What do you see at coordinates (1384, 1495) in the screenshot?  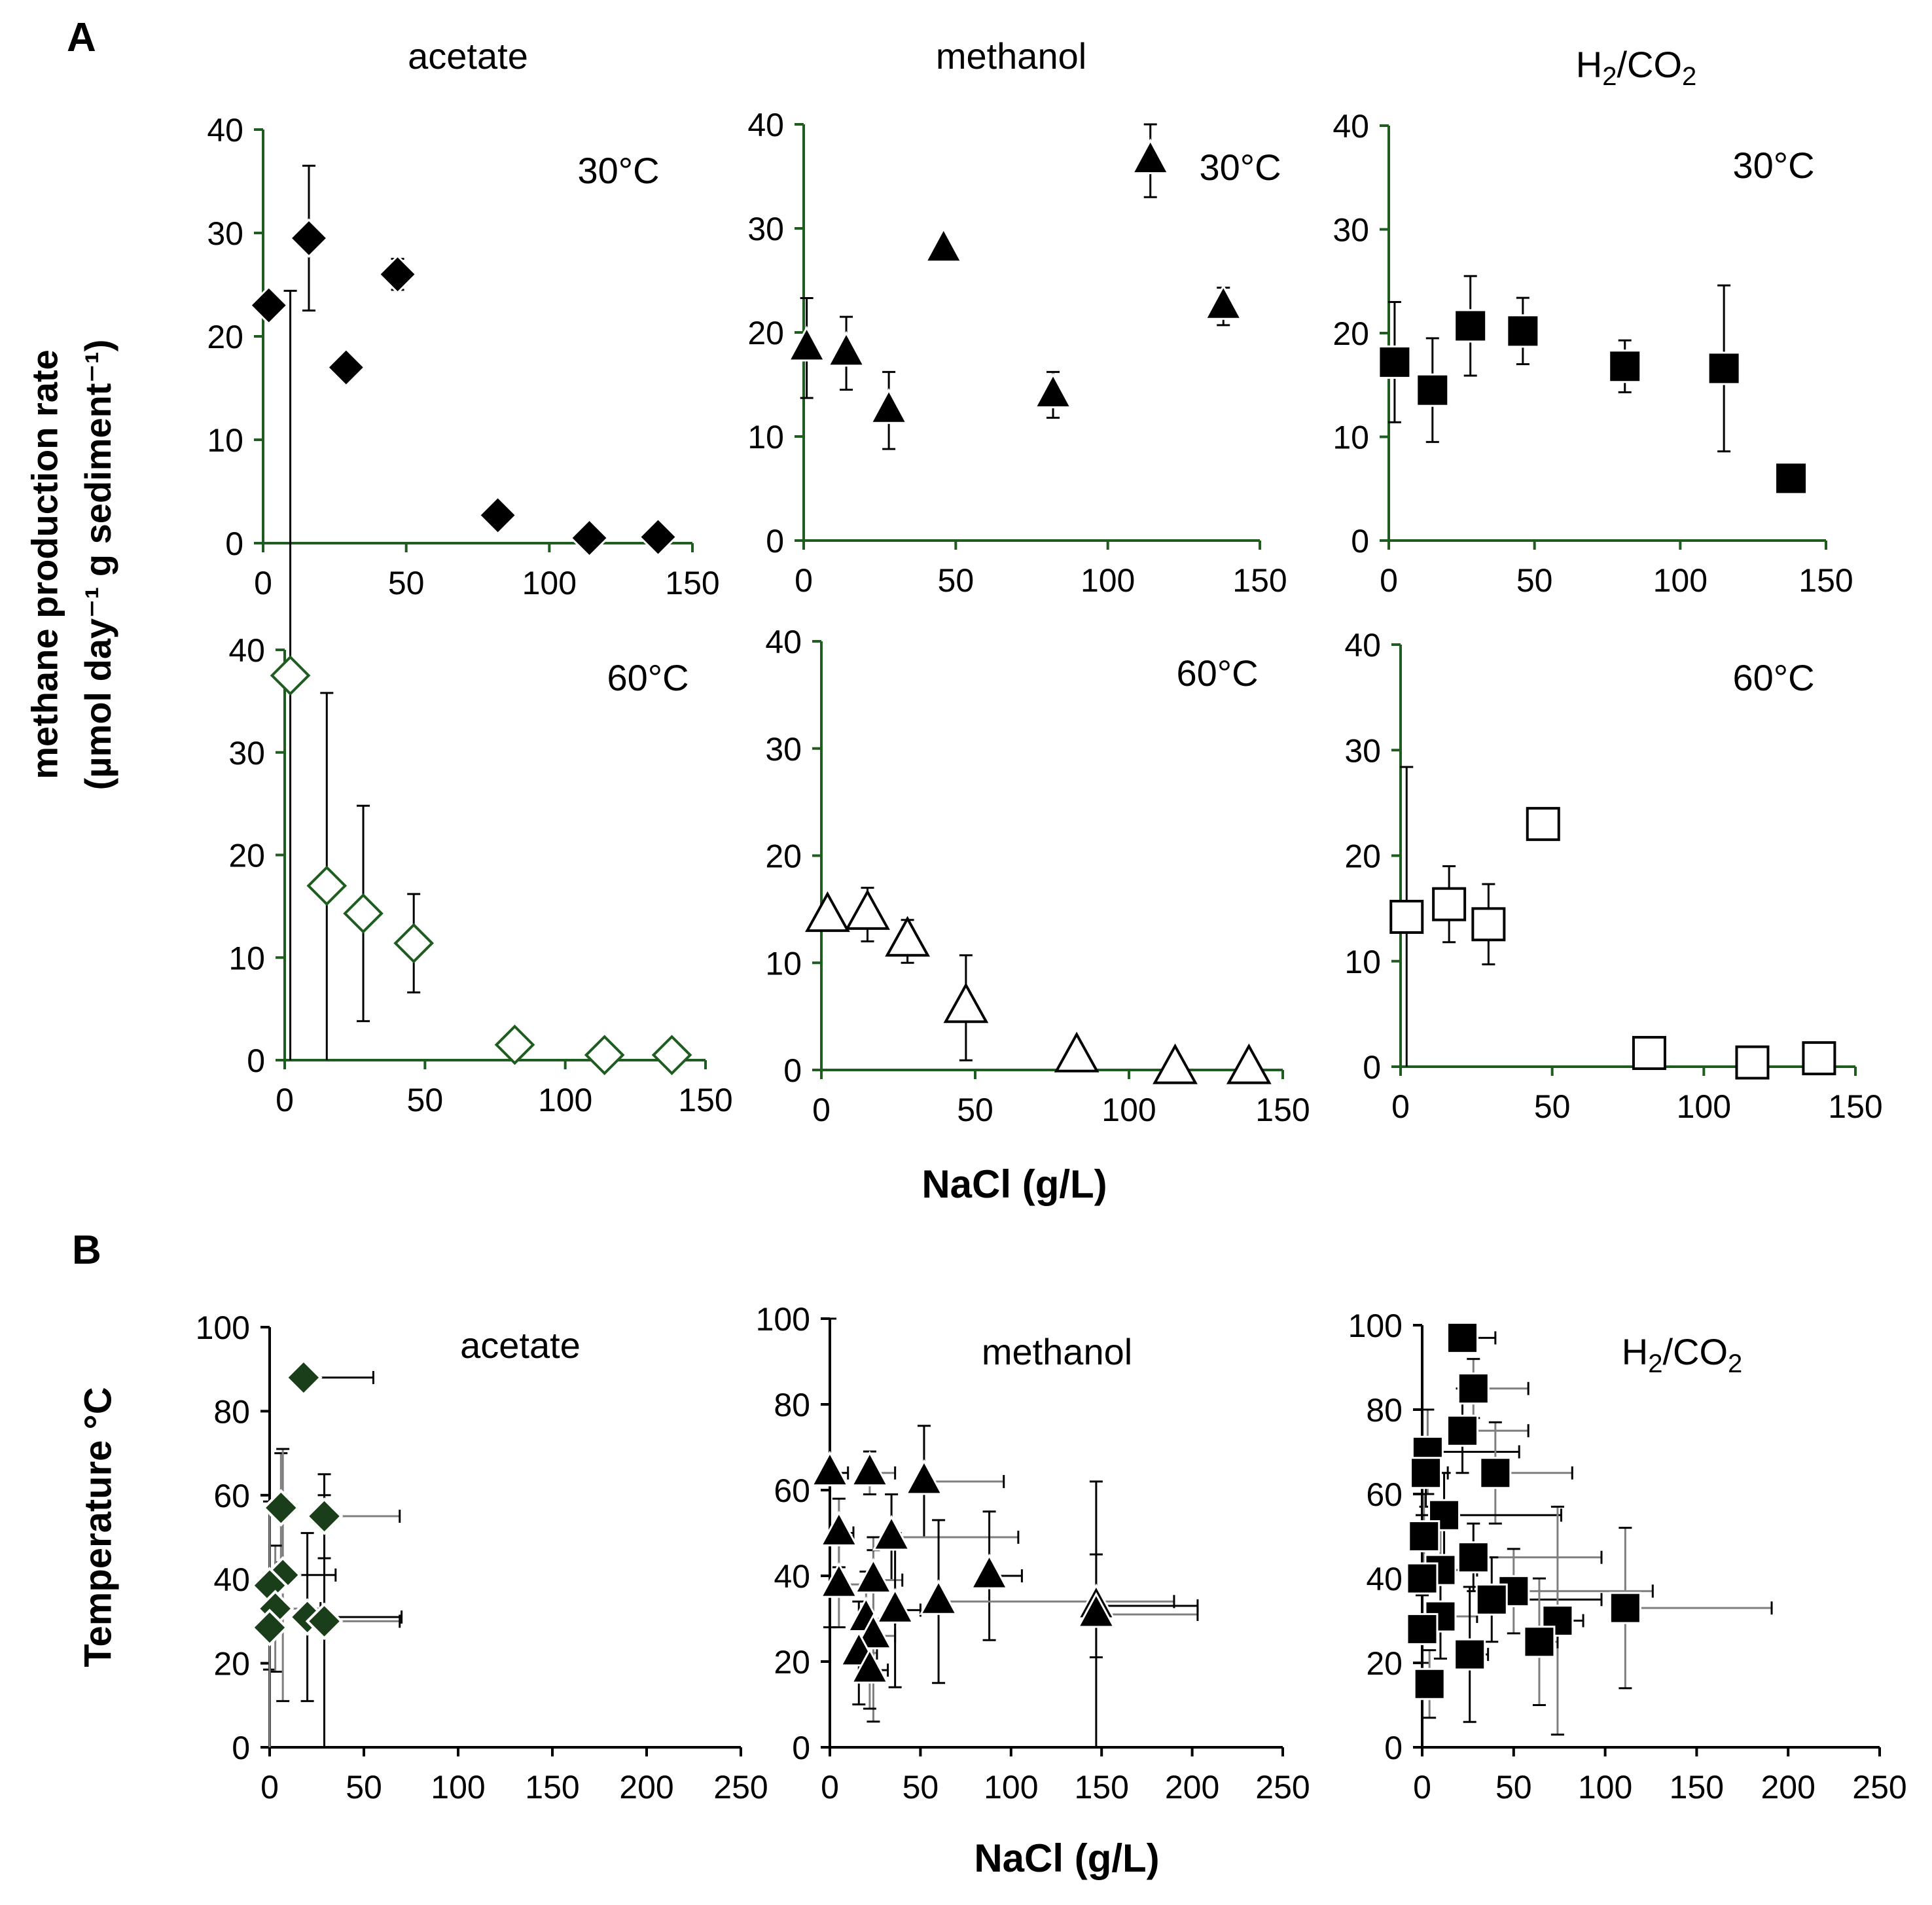 I see `b-h2co2-ytick-label-3: 60` at bounding box center [1384, 1495].